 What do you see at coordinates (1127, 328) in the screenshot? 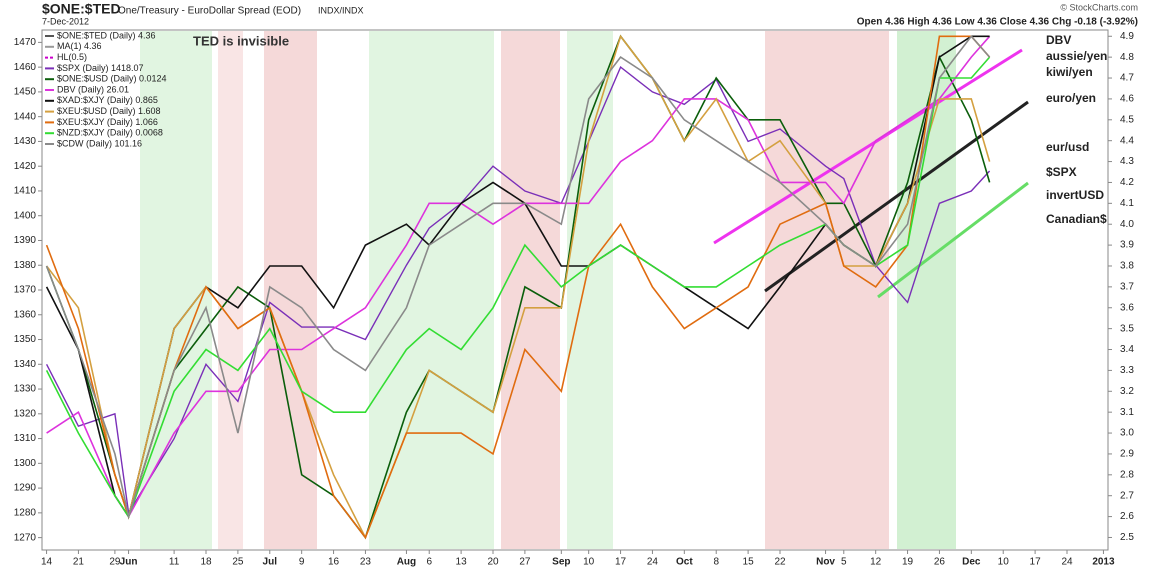
I see `y2-tick-label: 3.5` at bounding box center [1127, 328].